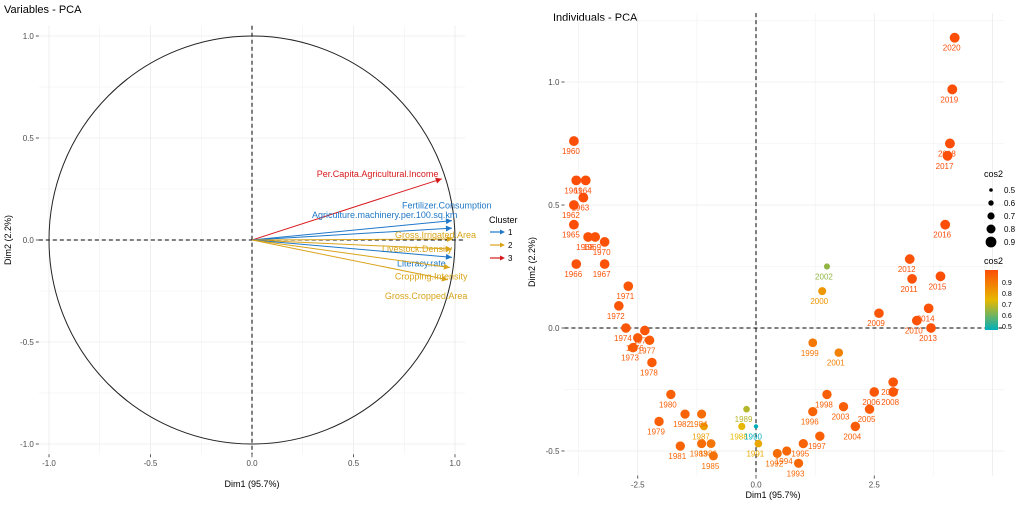 This screenshot has height=509, width=1021. What do you see at coordinates (949, 99) in the screenshot?
I see `individual-label: 2019` at bounding box center [949, 99].